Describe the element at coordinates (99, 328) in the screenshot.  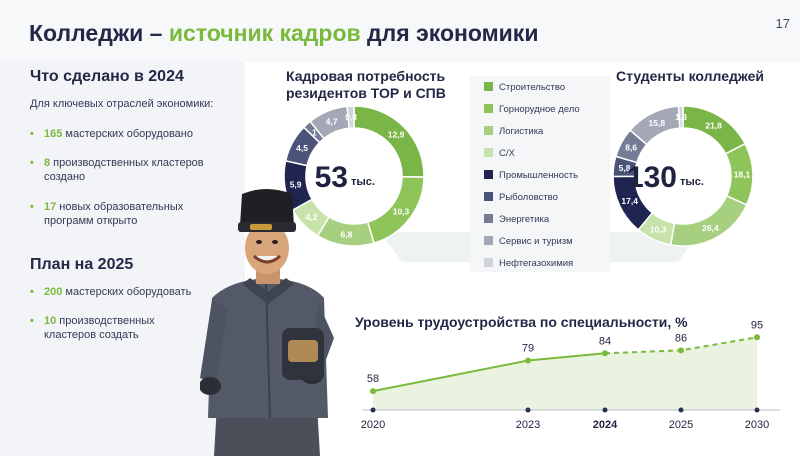
I see `plan-item-text: производственных кластеров создать` at that location.